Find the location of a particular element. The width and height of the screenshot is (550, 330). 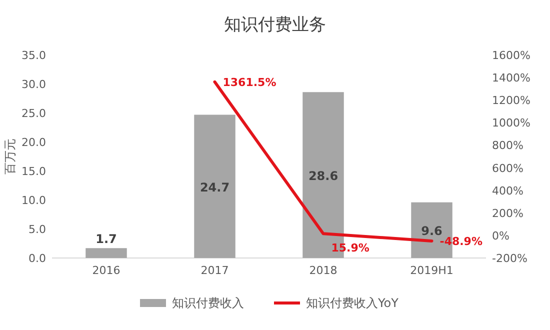

x-tick-label: 2017 is located at coordinates (214, 270).